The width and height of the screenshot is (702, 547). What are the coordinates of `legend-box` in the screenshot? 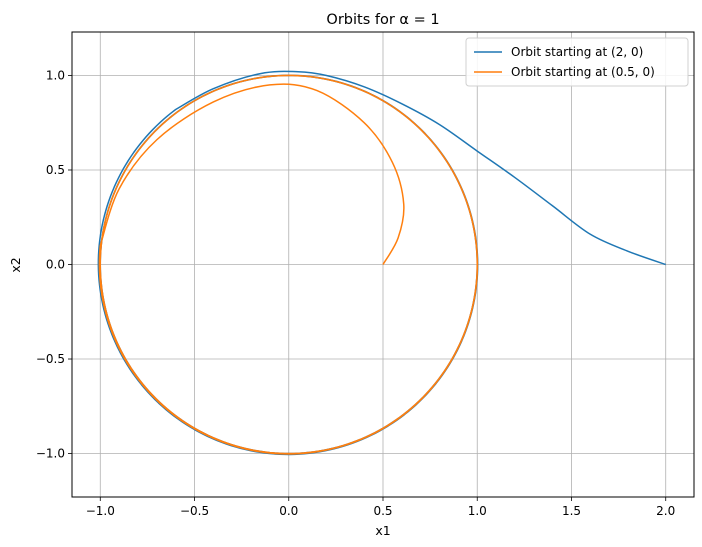 It's located at (577, 62).